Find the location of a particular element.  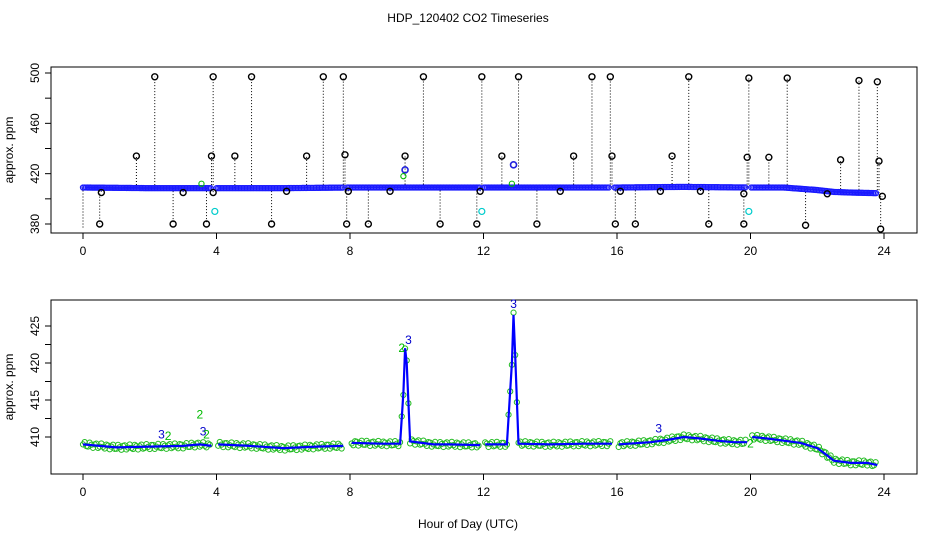

y-tick-label-415: 415 is located at coordinates (35, 400).